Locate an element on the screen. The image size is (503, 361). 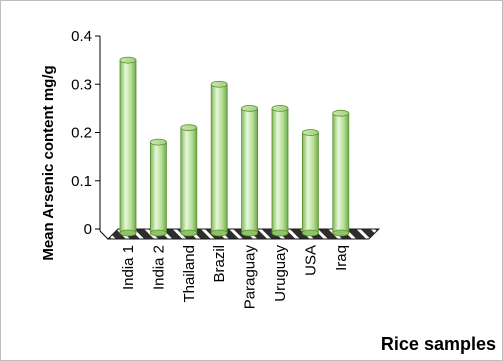
y-tick-label: 0.2 is located at coordinates (81, 133).